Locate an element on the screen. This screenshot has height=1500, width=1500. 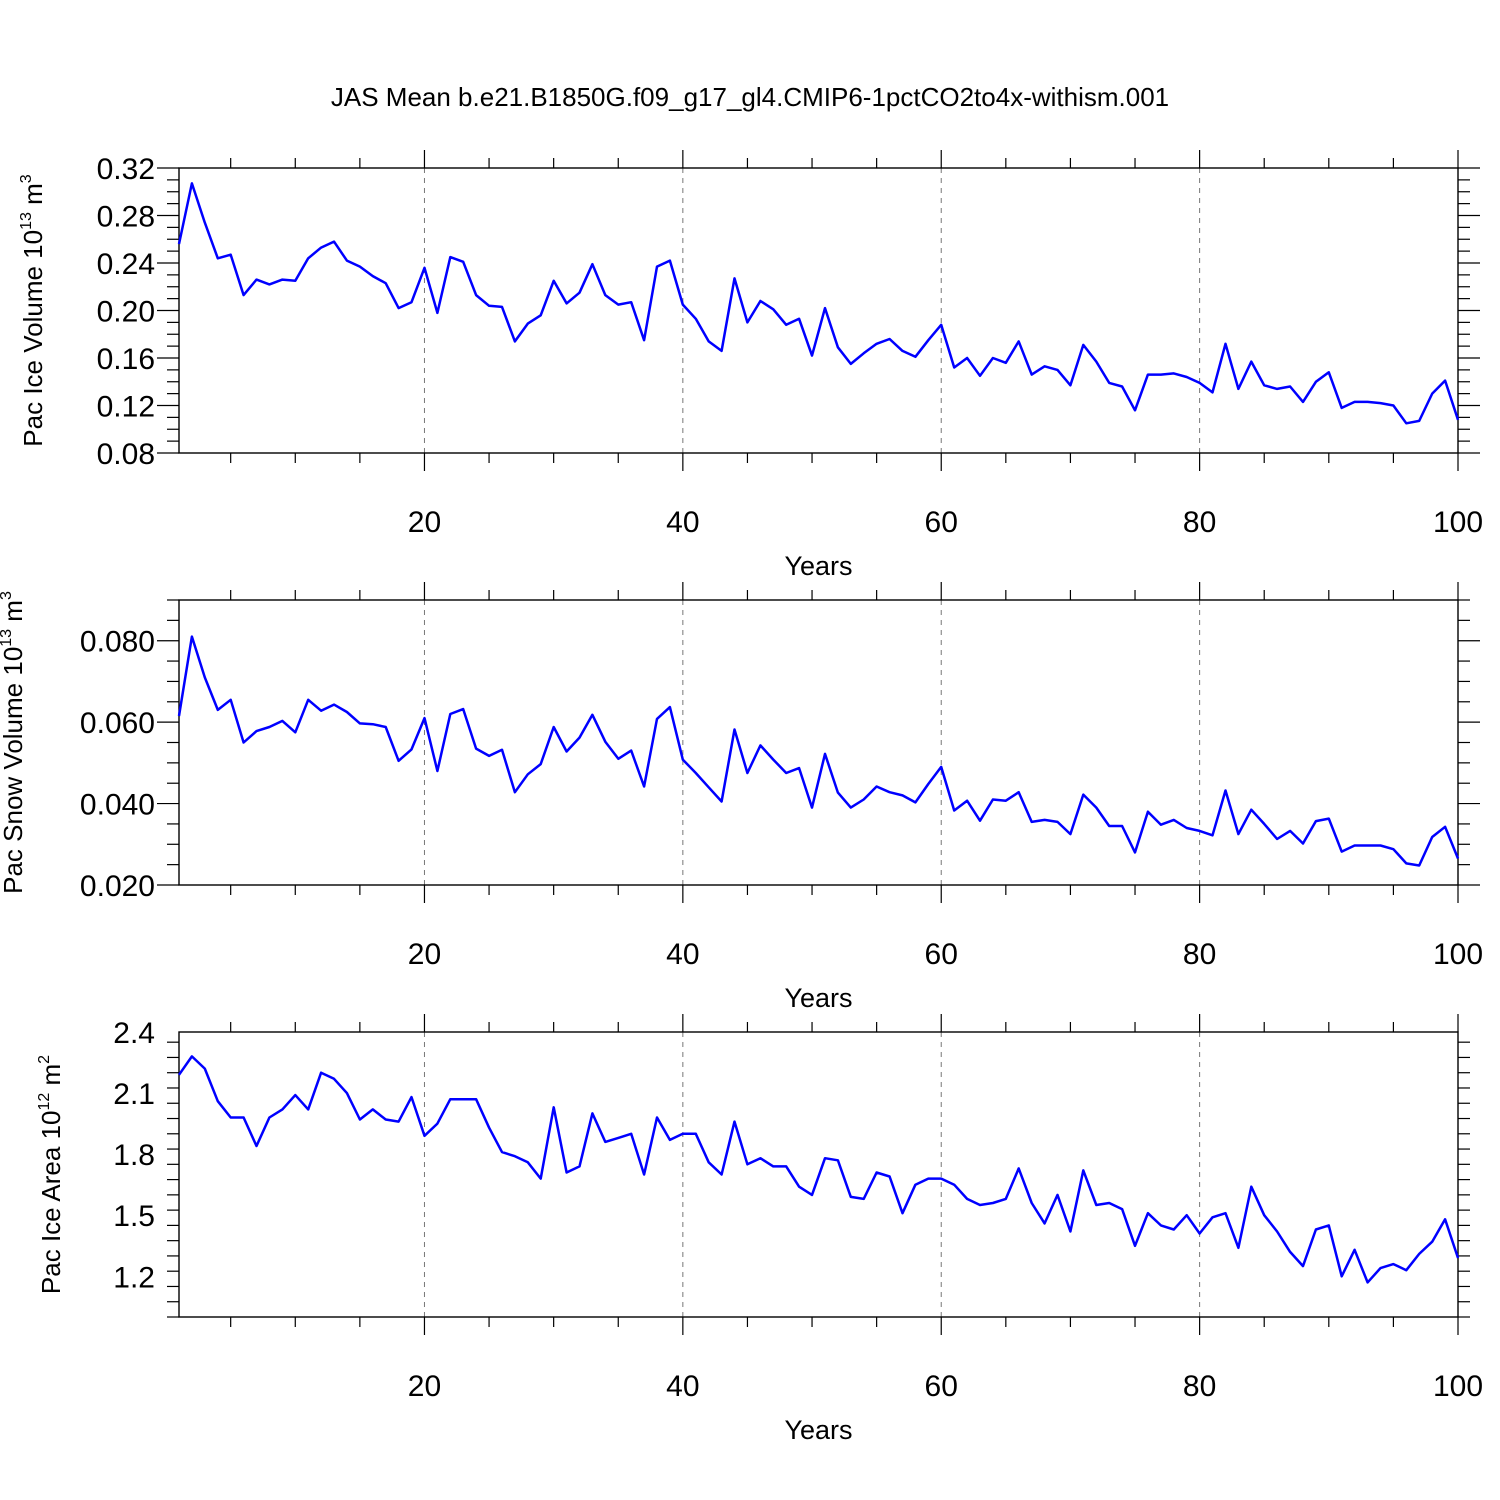
y-tick-label: 0.32 is located at coordinates (126, 169).